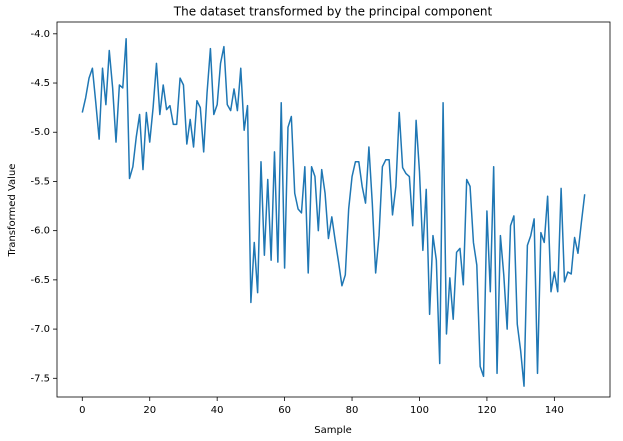 This screenshot has height=441, width=623. Describe the element at coordinates (40, 231) in the screenshot. I see `y-tick-label: -6.0` at that location.